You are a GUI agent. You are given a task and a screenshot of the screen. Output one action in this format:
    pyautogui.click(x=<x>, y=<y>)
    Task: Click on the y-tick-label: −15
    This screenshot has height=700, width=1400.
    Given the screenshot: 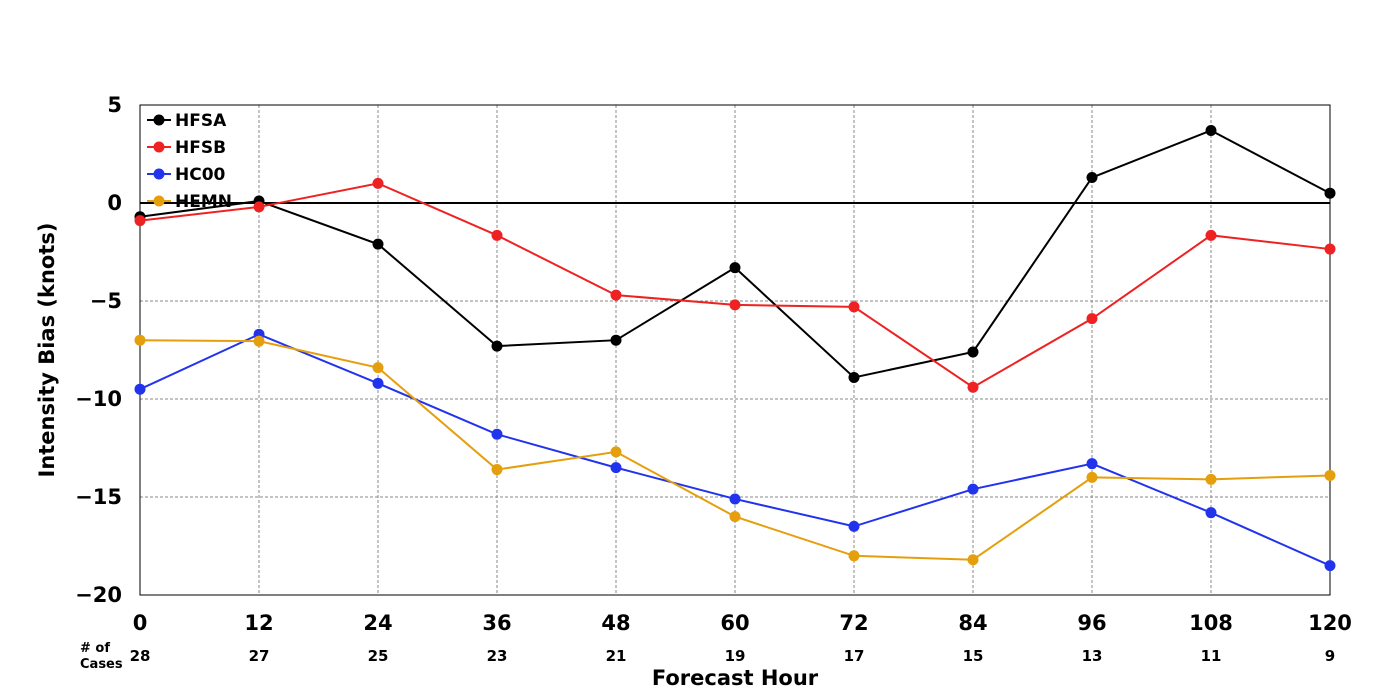 What is the action you would take?
    pyautogui.click(x=98, y=497)
    